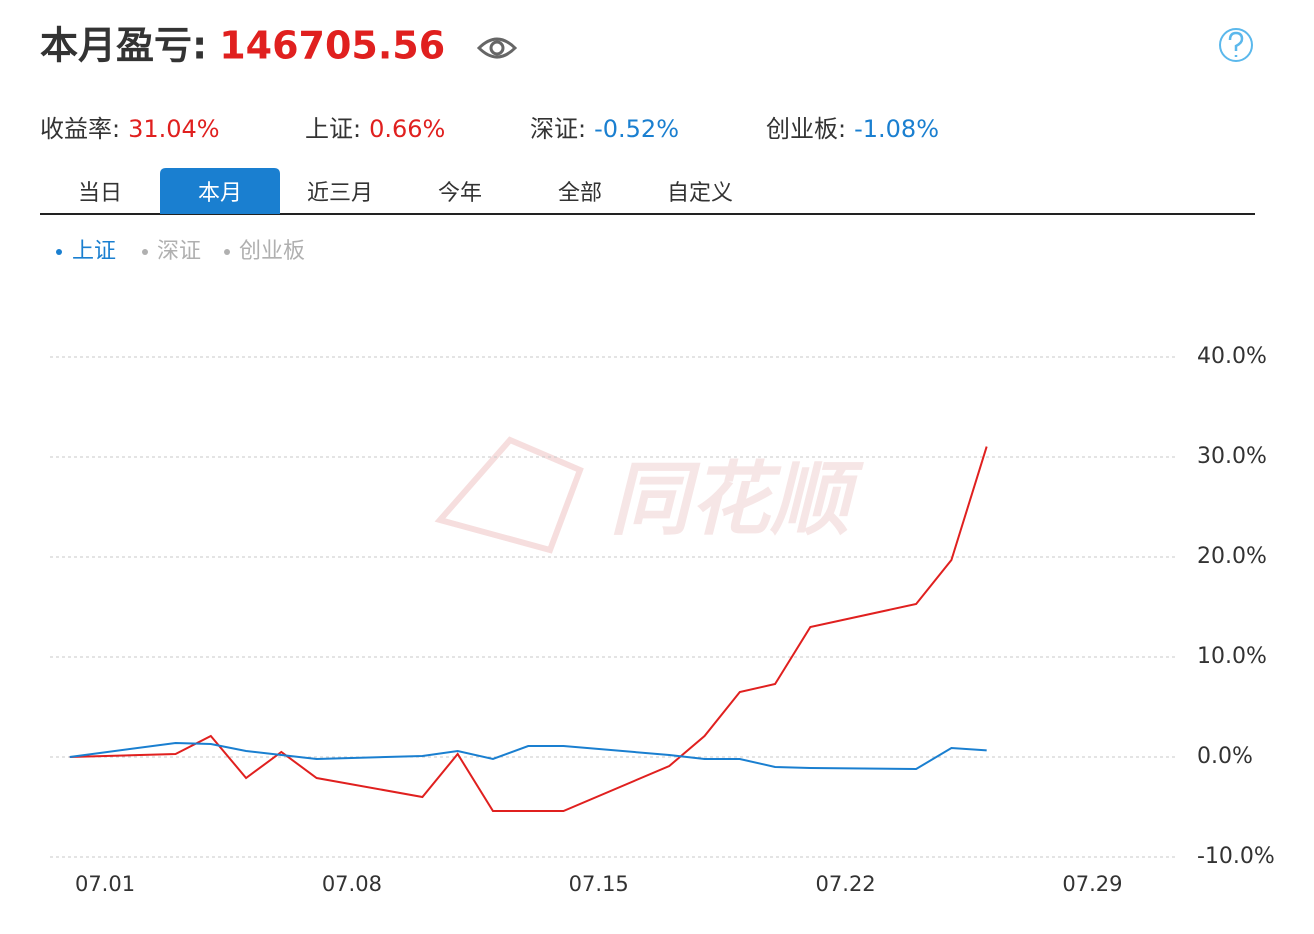 This screenshot has height=934, width=1314. What do you see at coordinates (105, 884) in the screenshot?
I see `x-tick-label: 07.01` at bounding box center [105, 884].